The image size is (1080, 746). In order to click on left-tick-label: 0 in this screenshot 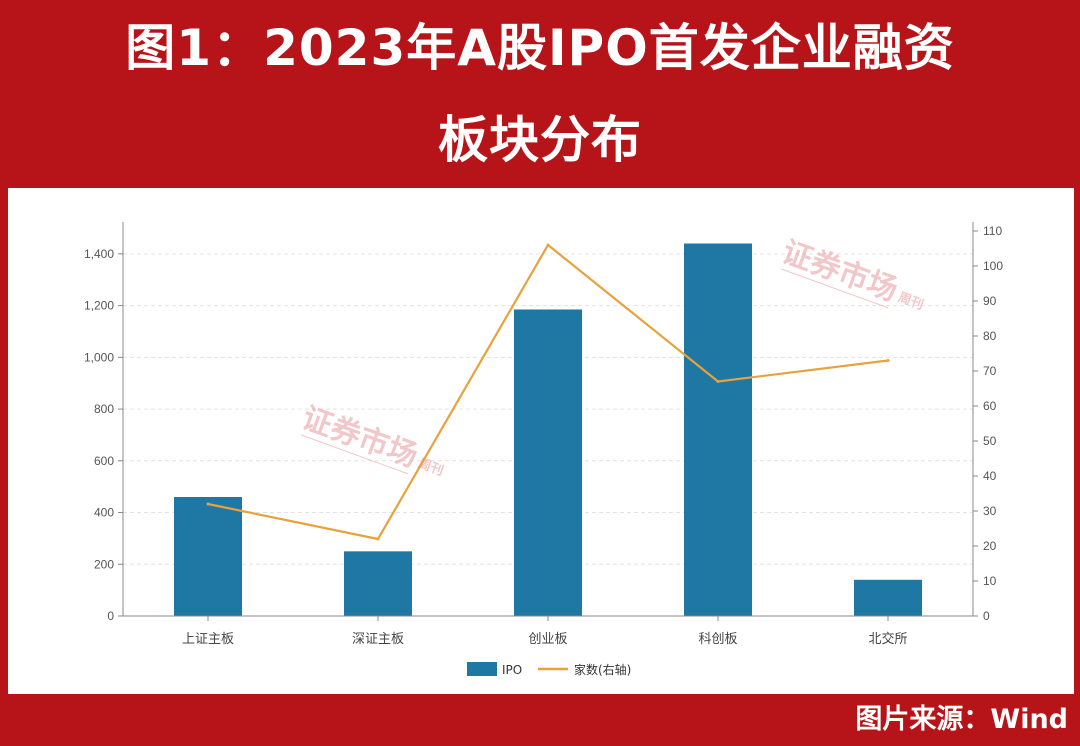, I will do `click(110, 616)`.